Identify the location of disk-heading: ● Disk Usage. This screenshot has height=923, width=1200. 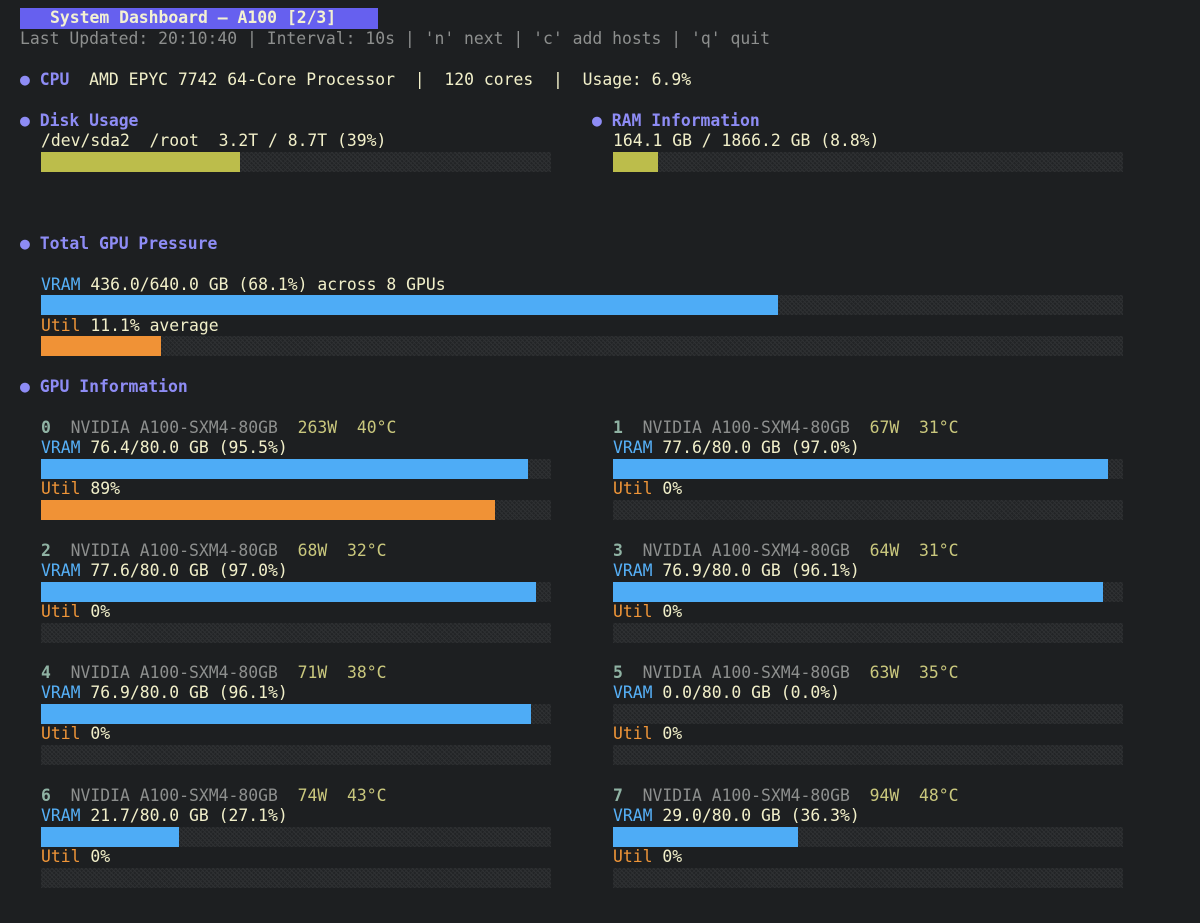
(79, 121).